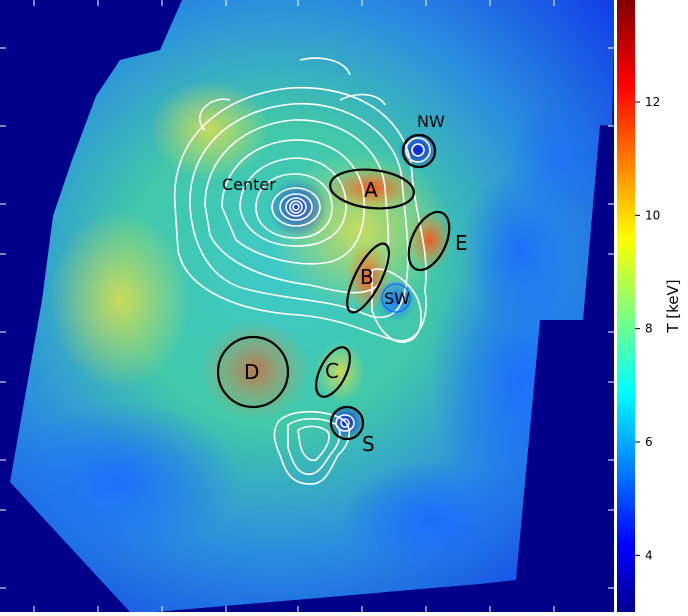 This screenshot has width=688, height=616. What do you see at coordinates (649, 555) in the screenshot?
I see `colorbar-tick-label: 4` at bounding box center [649, 555].